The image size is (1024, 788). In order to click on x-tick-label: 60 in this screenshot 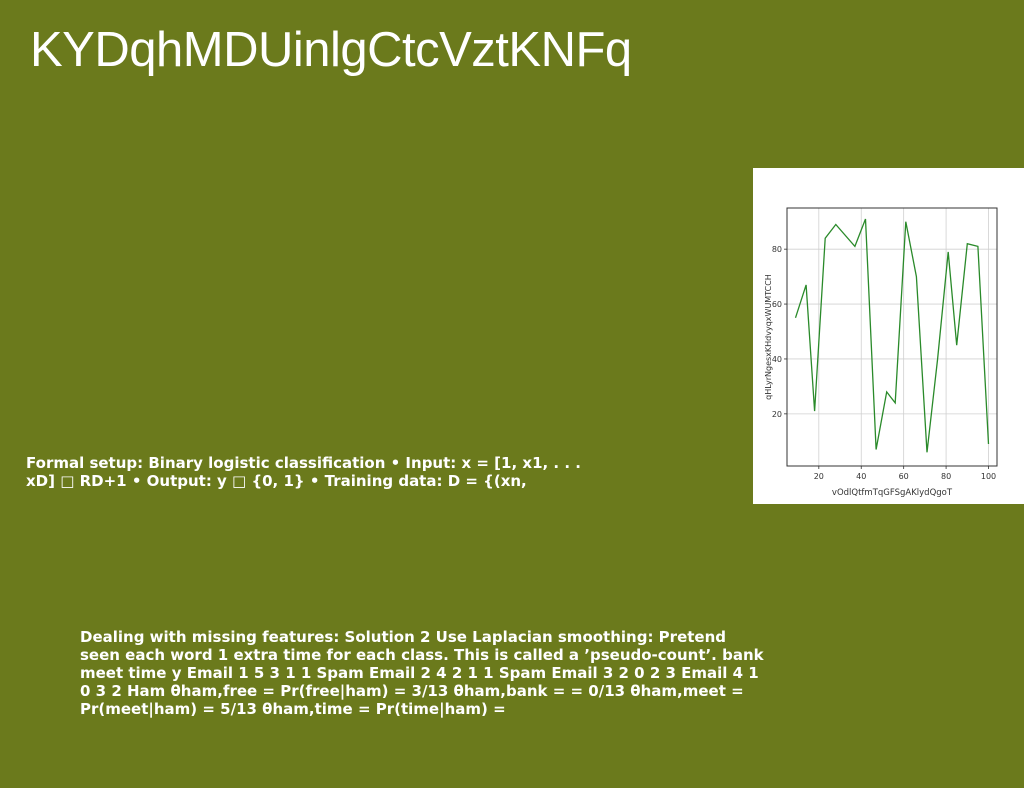, I will do `click(904, 476)`.